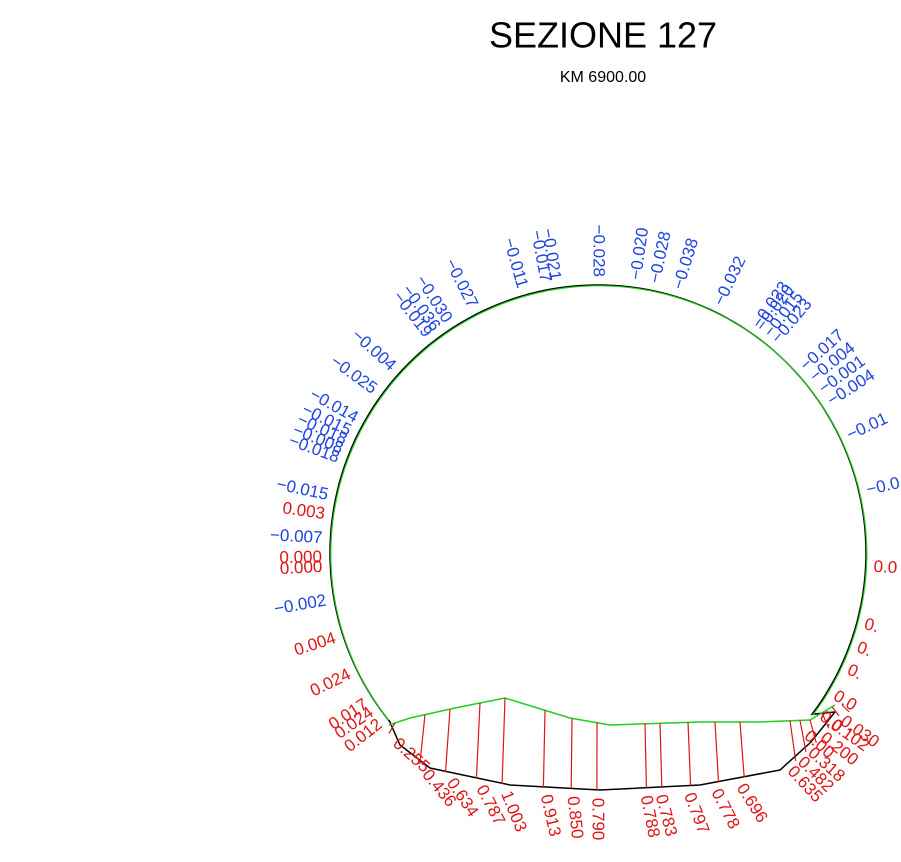 This screenshot has width=901, height=862. I want to click on deviation-label: −0.0, so click(883, 486).